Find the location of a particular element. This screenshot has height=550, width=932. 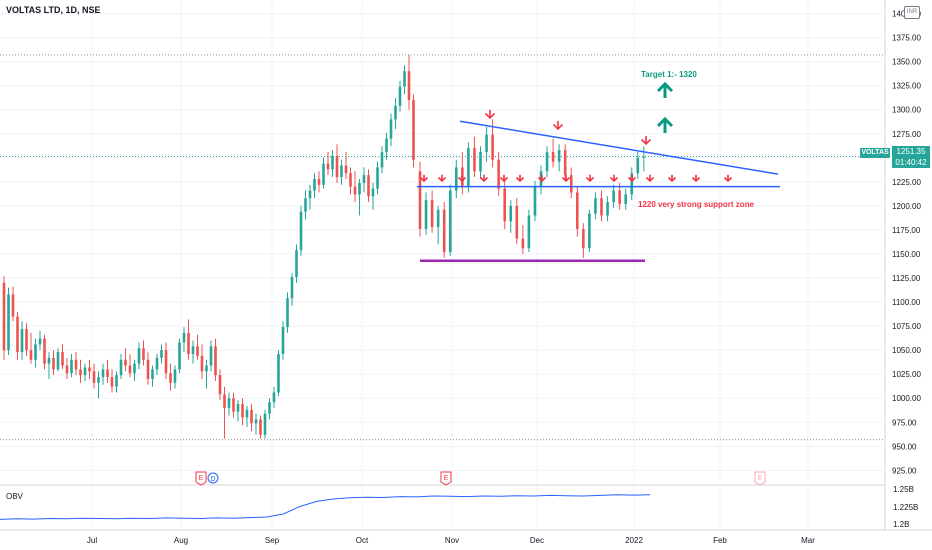

x-tick-label: Oct is located at coordinates (362, 540).